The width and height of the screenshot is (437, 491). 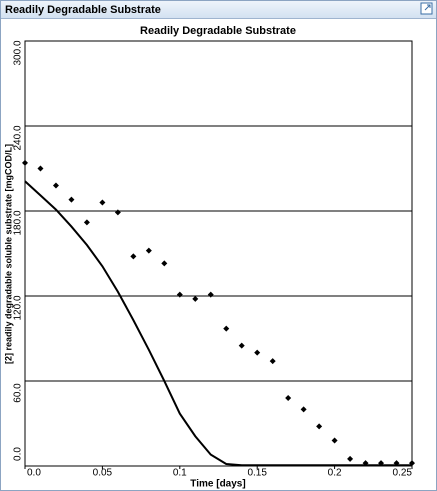 What do you see at coordinates (218, 31) in the screenshot?
I see `chart-title: Readily Degradable Substrate` at bounding box center [218, 31].